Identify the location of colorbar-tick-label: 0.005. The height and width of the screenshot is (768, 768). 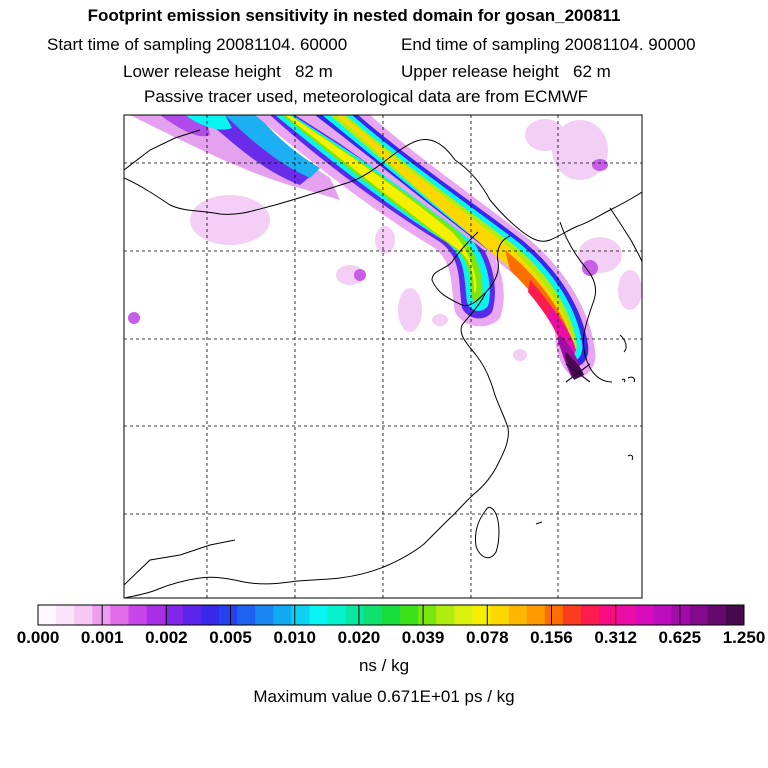
(230, 637).